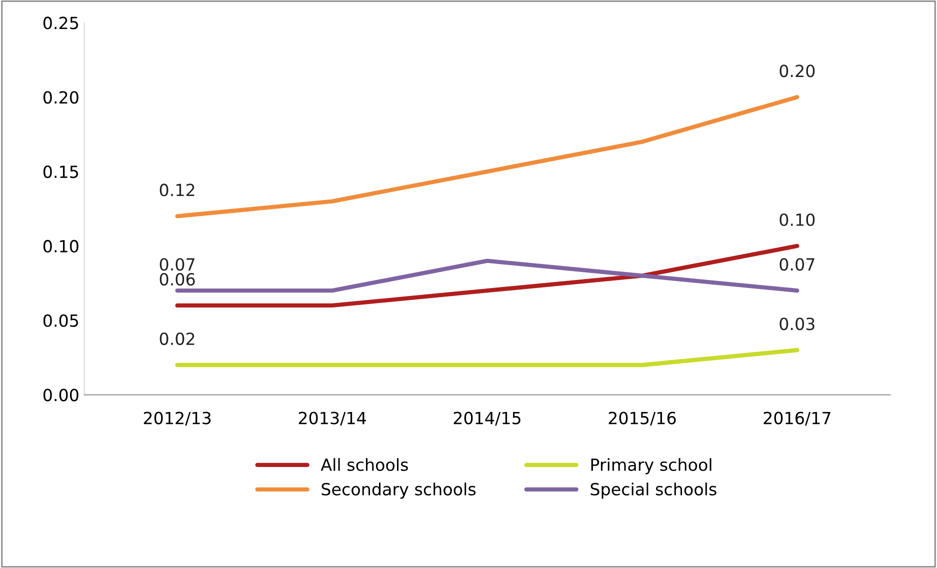 This screenshot has width=937, height=568. Describe the element at coordinates (797, 219) in the screenshot. I see `data-label: 0.10` at that location.